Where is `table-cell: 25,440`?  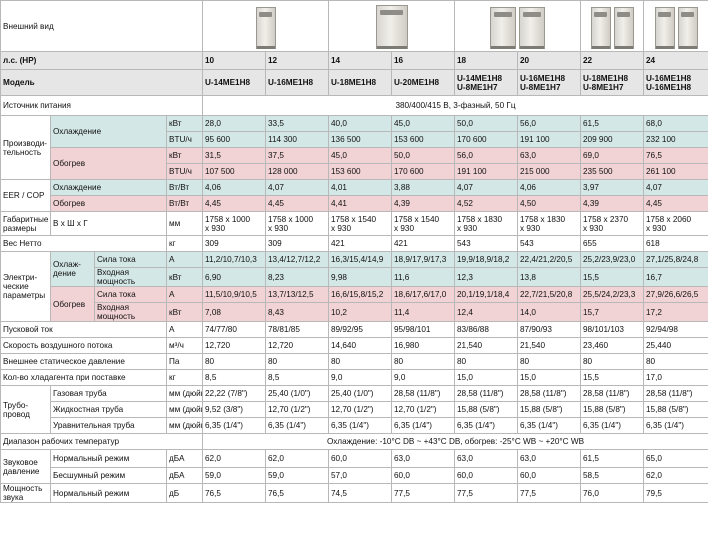
table-cell: 25,440 is located at coordinates (675, 345).